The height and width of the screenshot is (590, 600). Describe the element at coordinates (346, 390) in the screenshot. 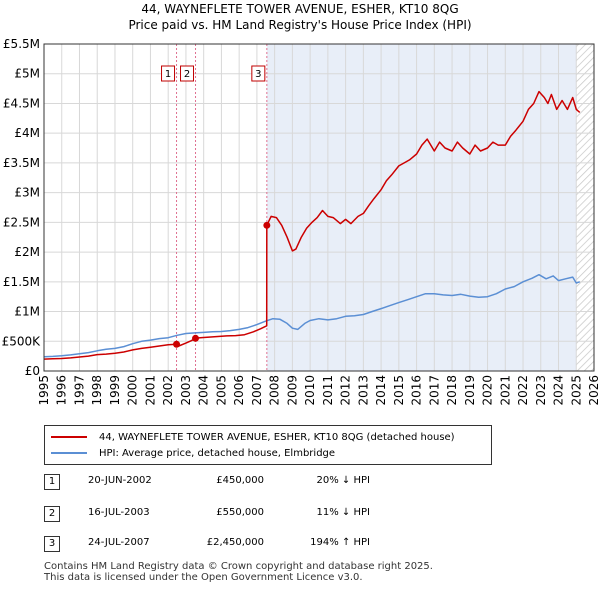

I see `x-tick-label: 2012` at that location.